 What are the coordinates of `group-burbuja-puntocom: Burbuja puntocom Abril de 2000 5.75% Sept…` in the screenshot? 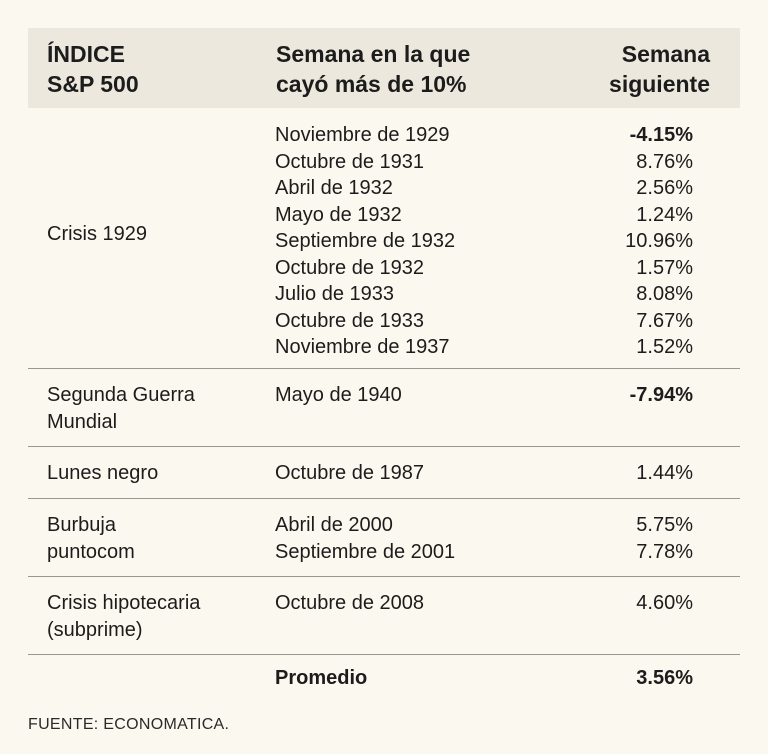 It's located at (384, 538).